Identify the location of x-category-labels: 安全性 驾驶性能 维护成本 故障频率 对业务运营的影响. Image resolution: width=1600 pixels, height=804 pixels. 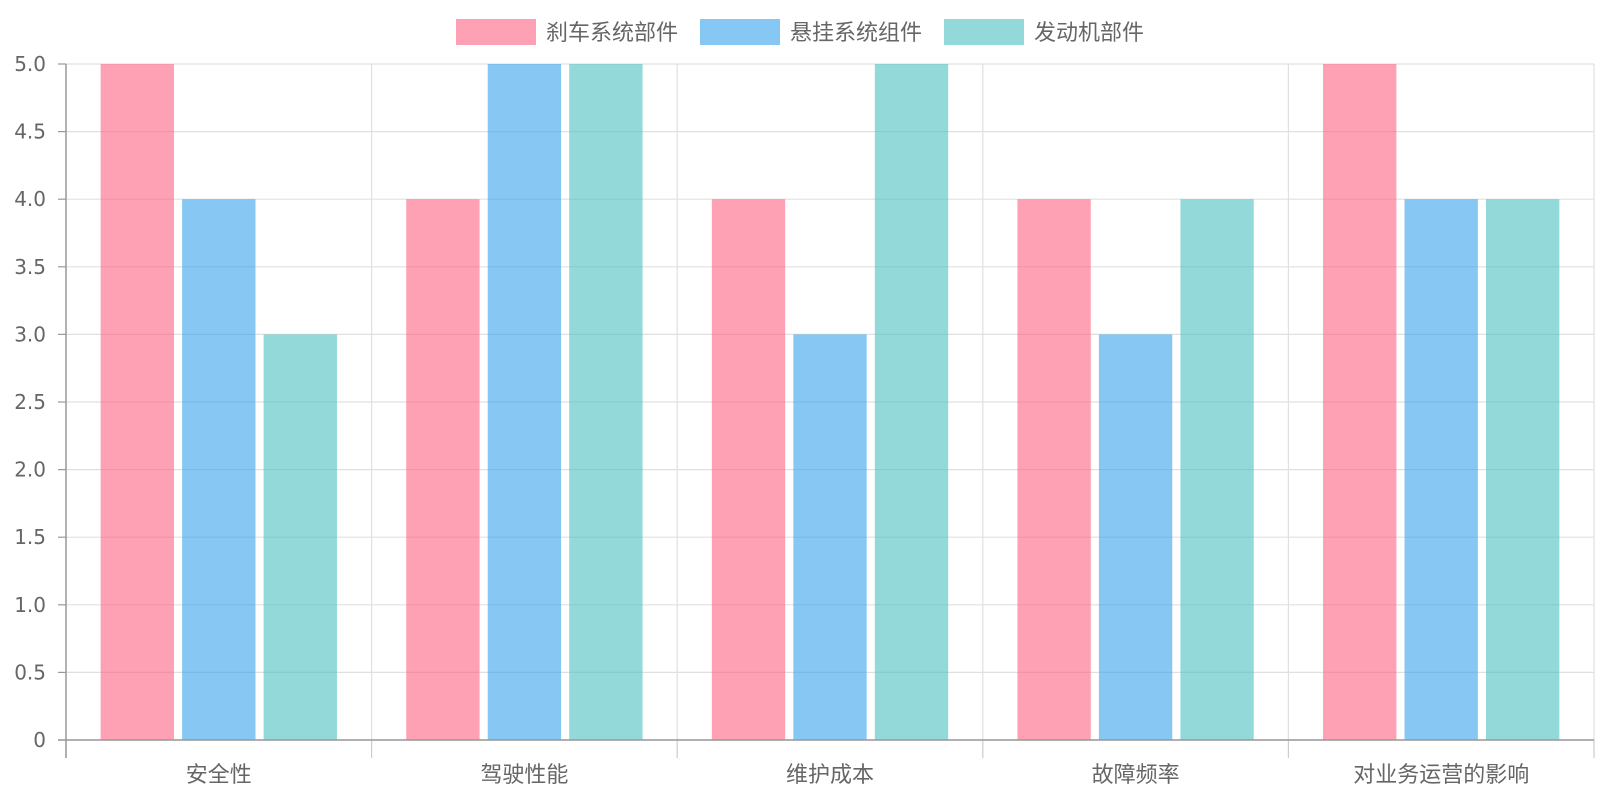
(857, 775).